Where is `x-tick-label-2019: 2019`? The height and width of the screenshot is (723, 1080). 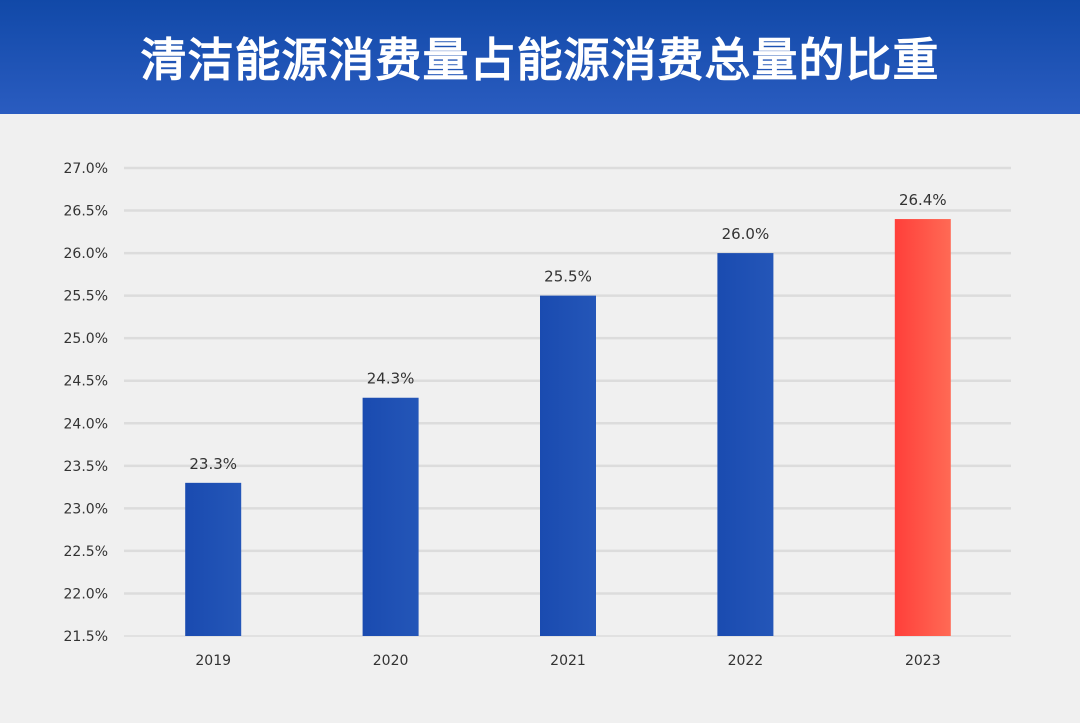
x-tick-label-2019: 2019 is located at coordinates (213, 661).